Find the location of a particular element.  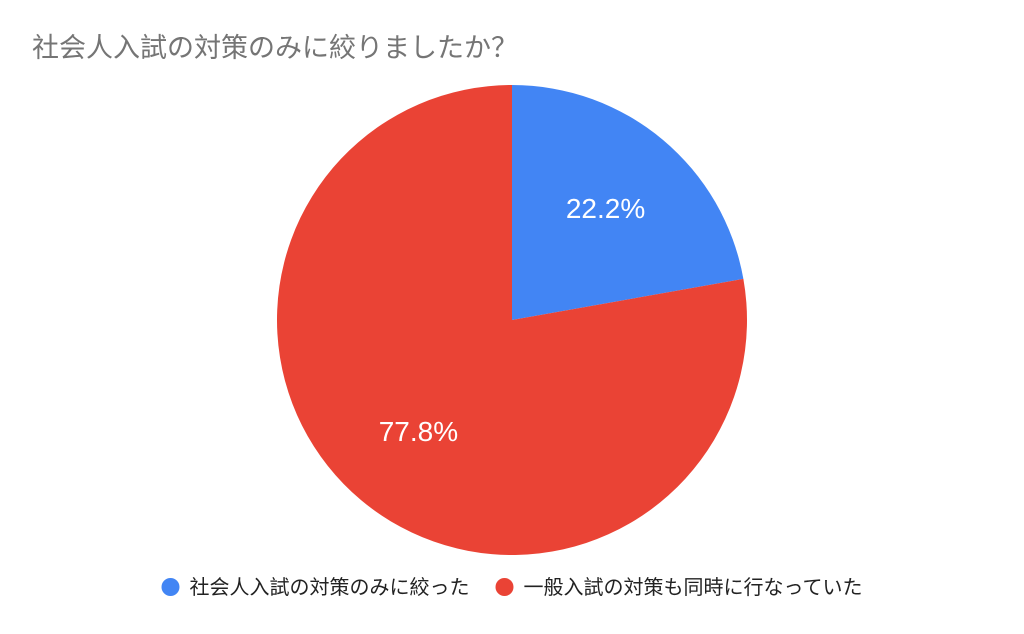

chart-title: 社会人入試の対策のみに絞りましたか？ is located at coordinates (275, 48).